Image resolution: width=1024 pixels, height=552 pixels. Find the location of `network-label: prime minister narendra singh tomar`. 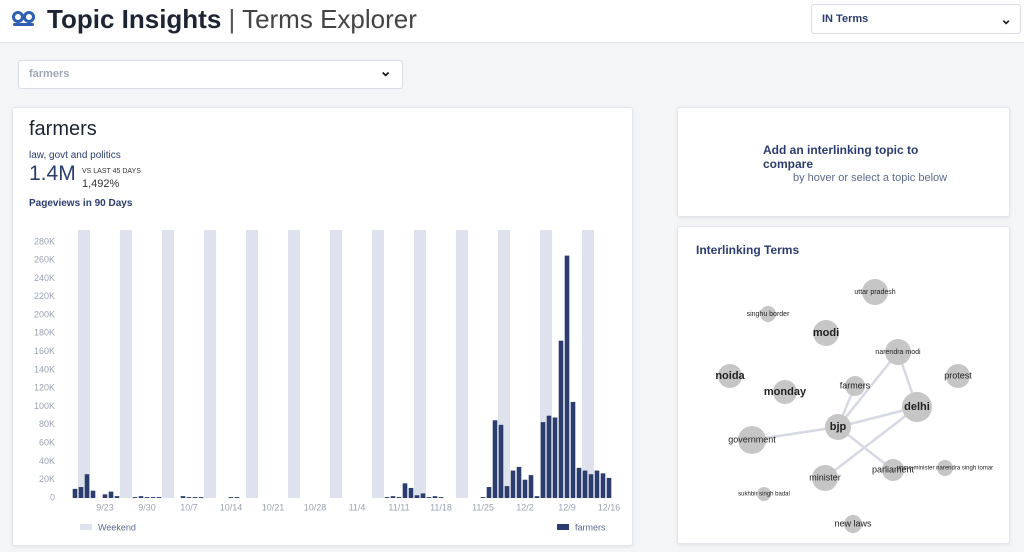

network-label: prime minister narendra singh tomar is located at coordinates (945, 469).